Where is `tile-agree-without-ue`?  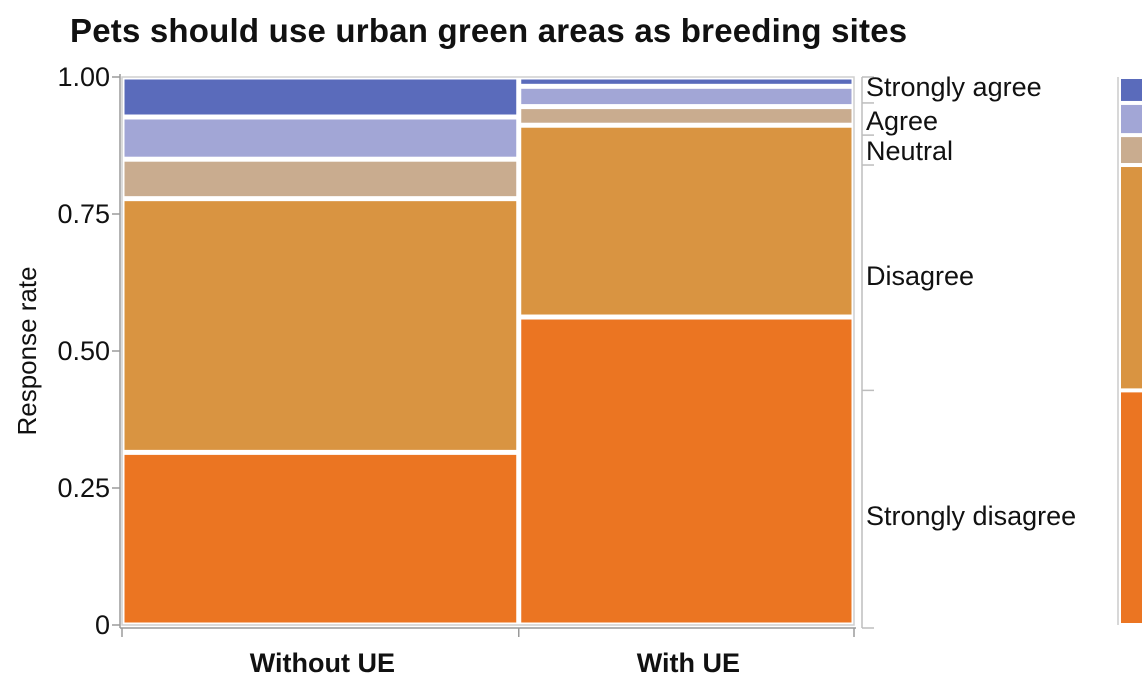 tile-agree-without-ue is located at coordinates (320, 138).